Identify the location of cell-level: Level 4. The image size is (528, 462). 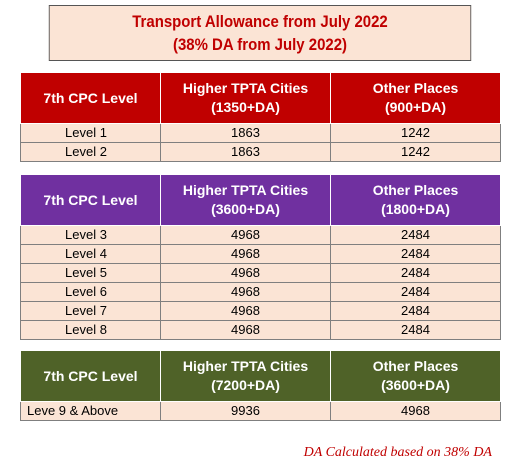
(90, 254).